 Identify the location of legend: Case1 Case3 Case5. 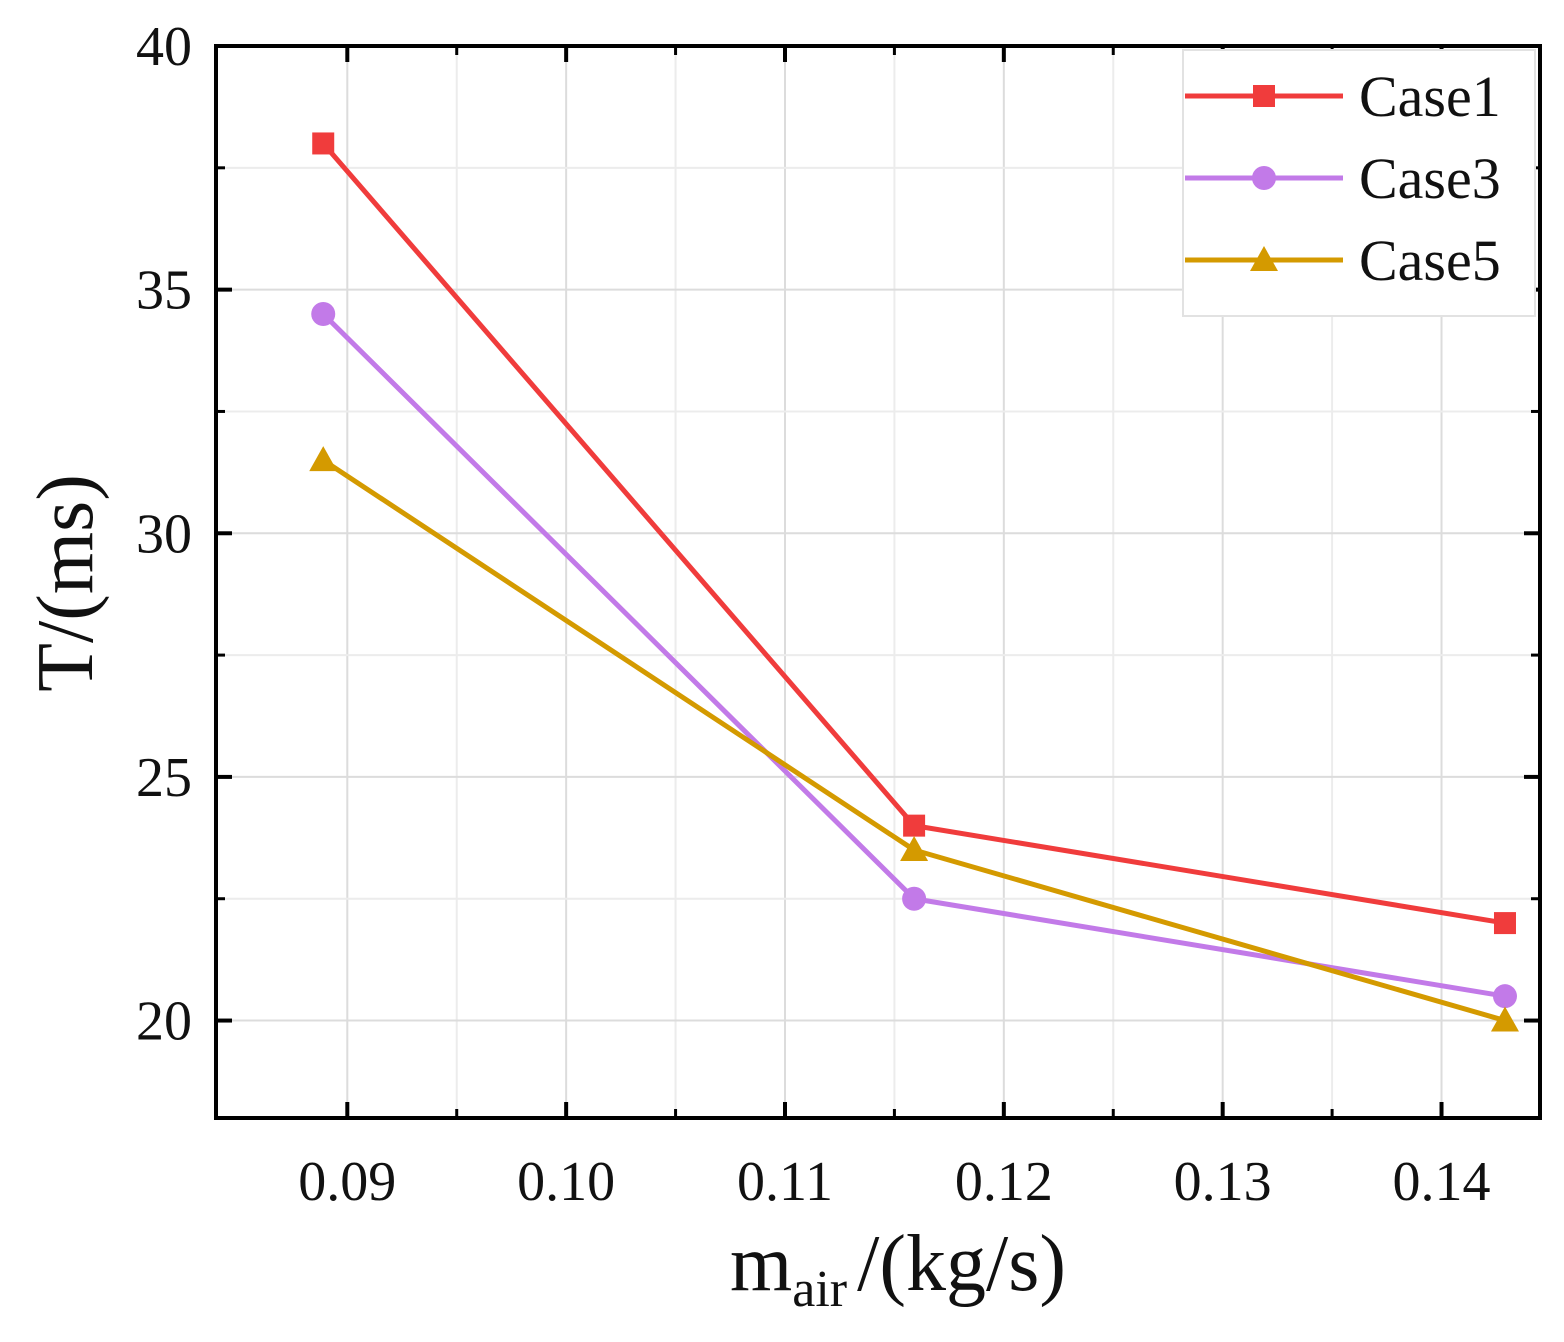
(1359, 183).